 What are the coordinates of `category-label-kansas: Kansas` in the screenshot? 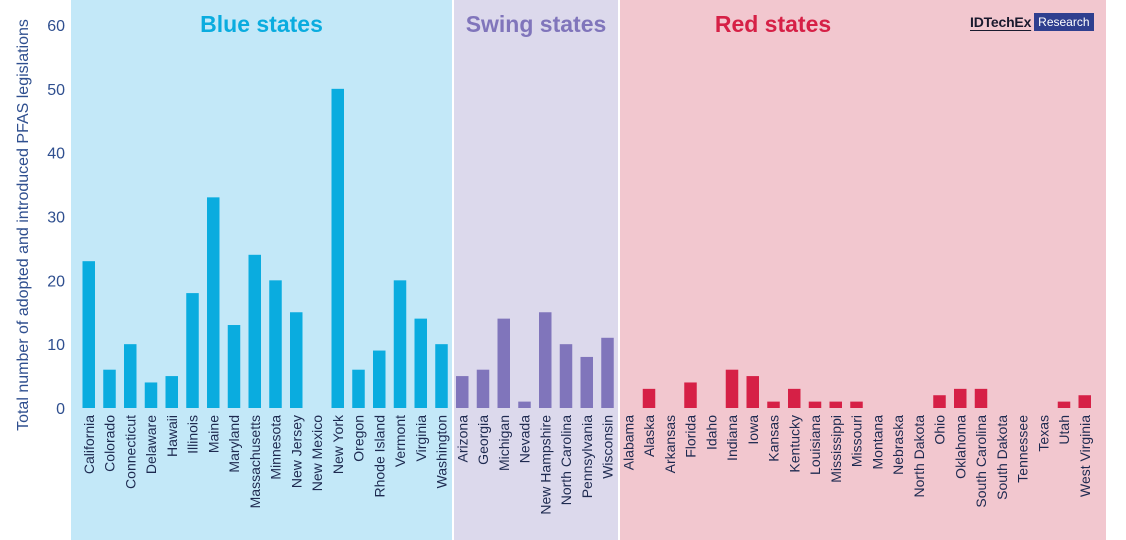 It's located at (774, 438).